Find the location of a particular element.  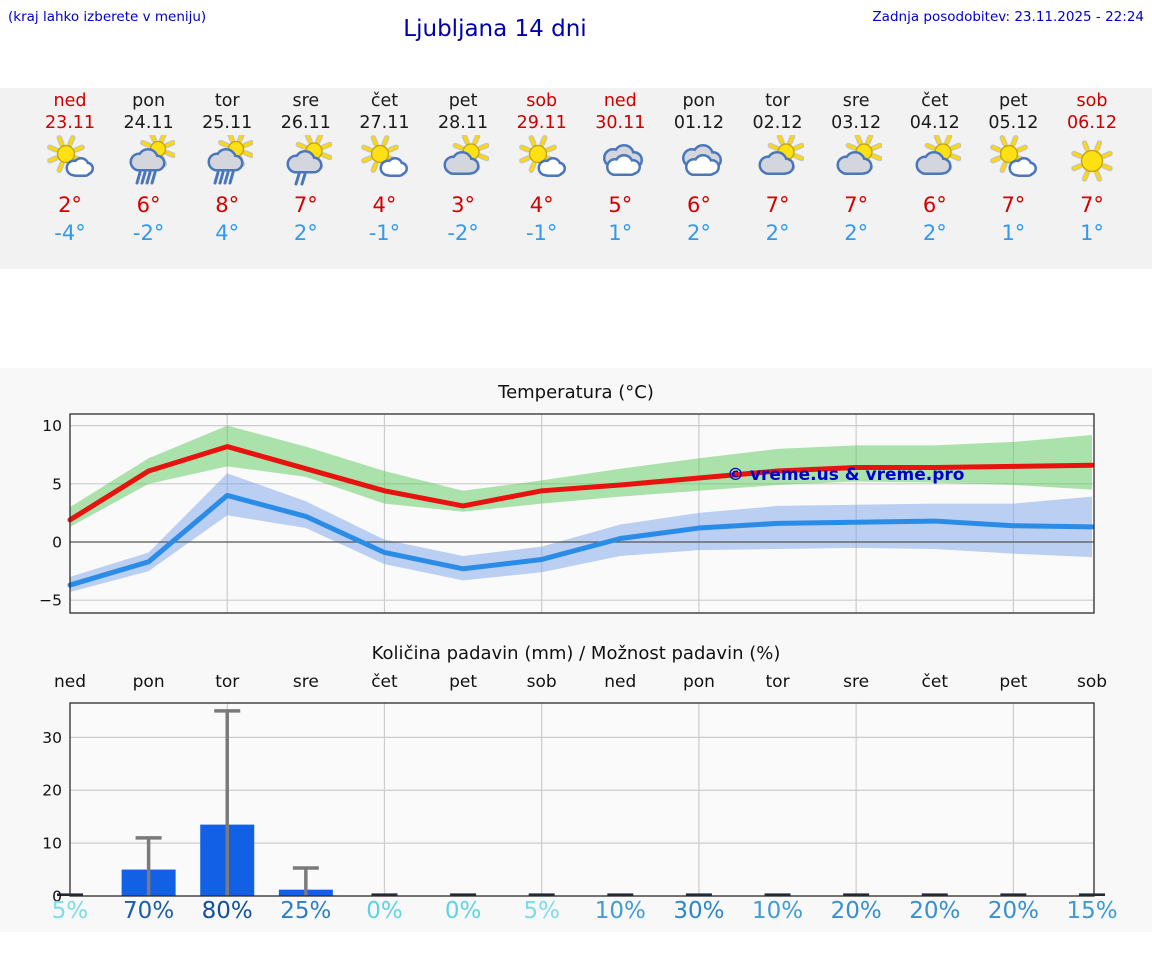

precip-probability-label: 70% is located at coordinates (149, 911).